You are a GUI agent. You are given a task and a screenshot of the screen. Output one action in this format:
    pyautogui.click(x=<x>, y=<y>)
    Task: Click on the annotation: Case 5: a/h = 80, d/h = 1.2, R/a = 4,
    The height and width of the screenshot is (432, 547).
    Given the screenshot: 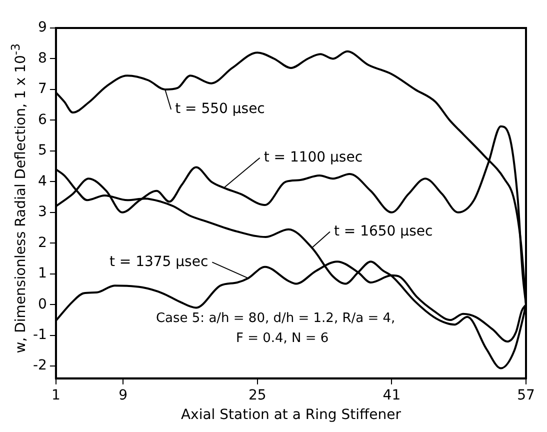 What is the action you would take?
    pyautogui.click(x=276, y=318)
    